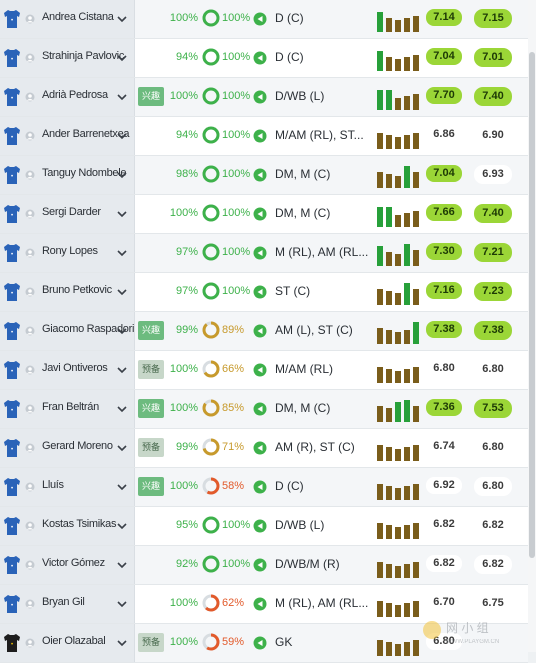 The image size is (536, 663). Describe the element at coordinates (444, 290) in the screenshot. I see `rating-badge: 7.16` at that location.